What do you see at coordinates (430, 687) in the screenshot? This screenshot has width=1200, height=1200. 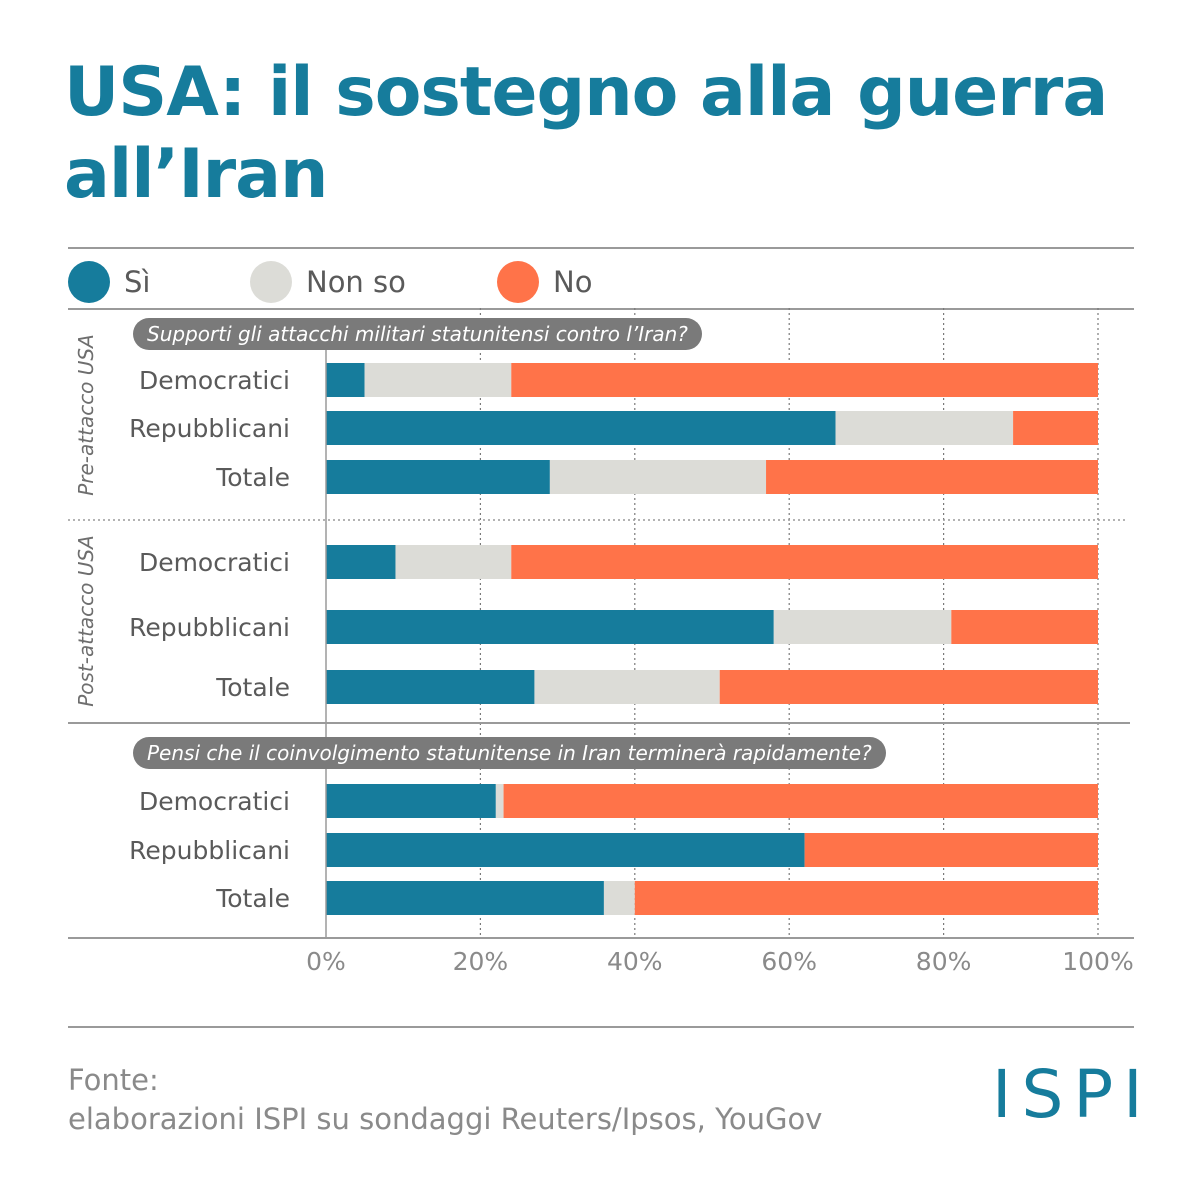 I see `bar-g2-totale-si` at bounding box center [430, 687].